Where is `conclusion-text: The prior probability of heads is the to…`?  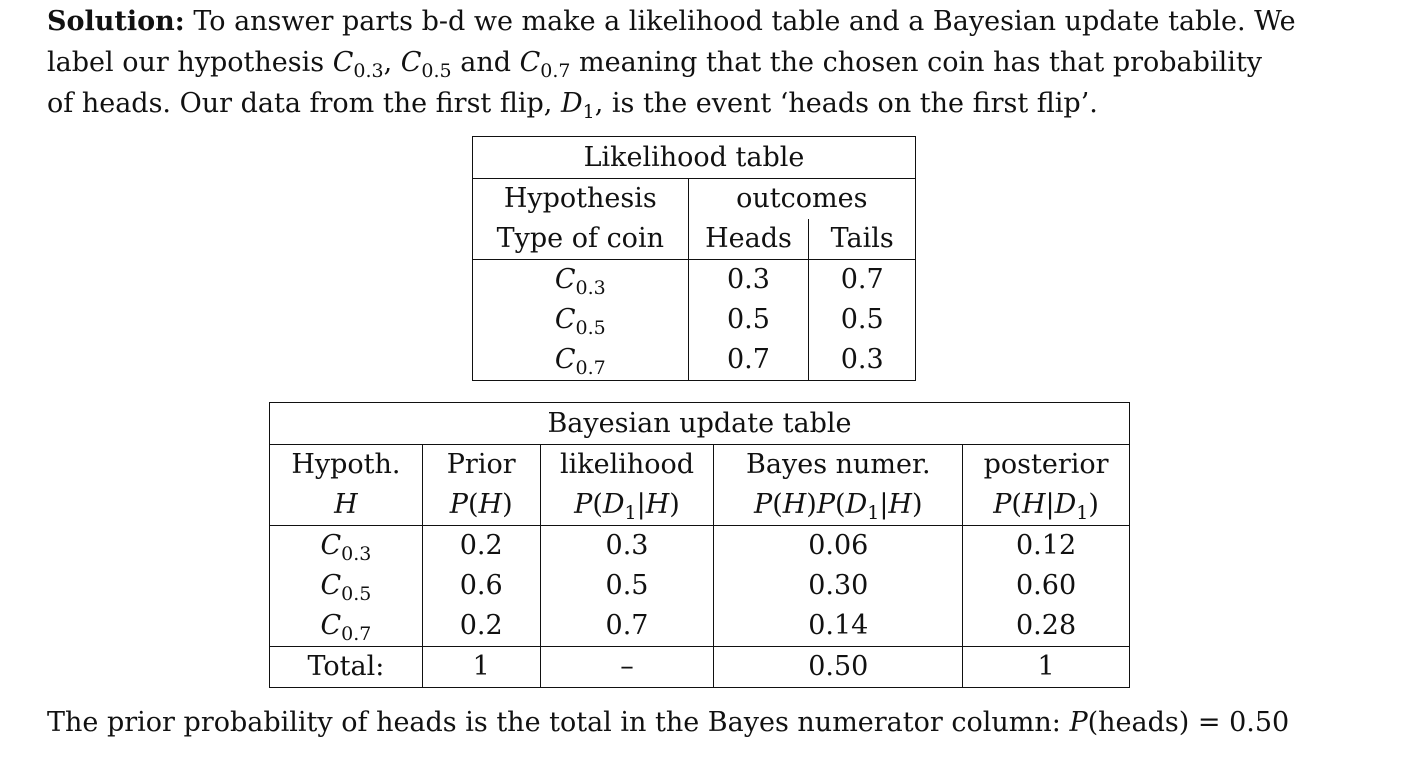
conclusion-text: The prior probability of heads is the to… is located at coordinates (558, 722).